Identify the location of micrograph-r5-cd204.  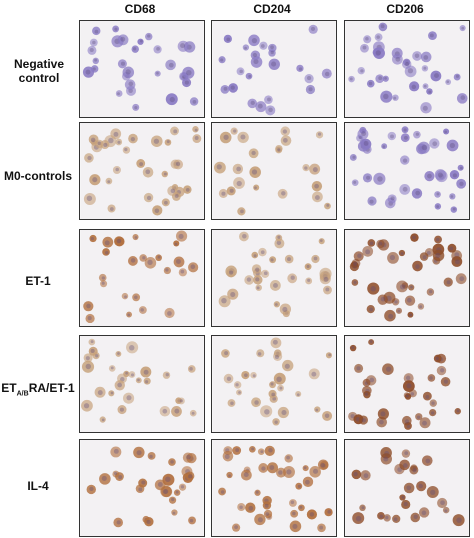
(274, 488).